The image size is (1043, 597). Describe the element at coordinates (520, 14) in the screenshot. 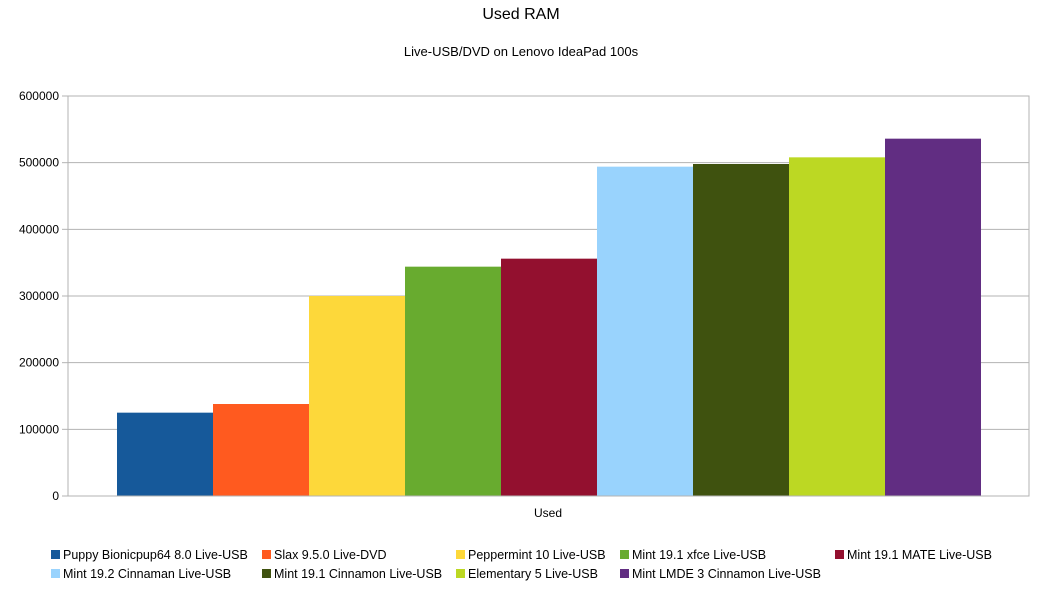

I see `chart-title: Used RAM` at that location.